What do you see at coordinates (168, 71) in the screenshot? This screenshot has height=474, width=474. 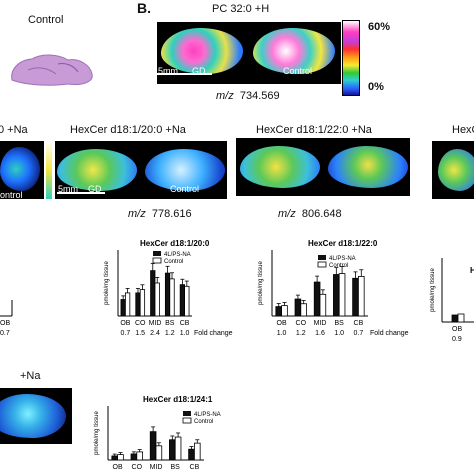 I see `top-scale-text: 5mm` at bounding box center [168, 71].